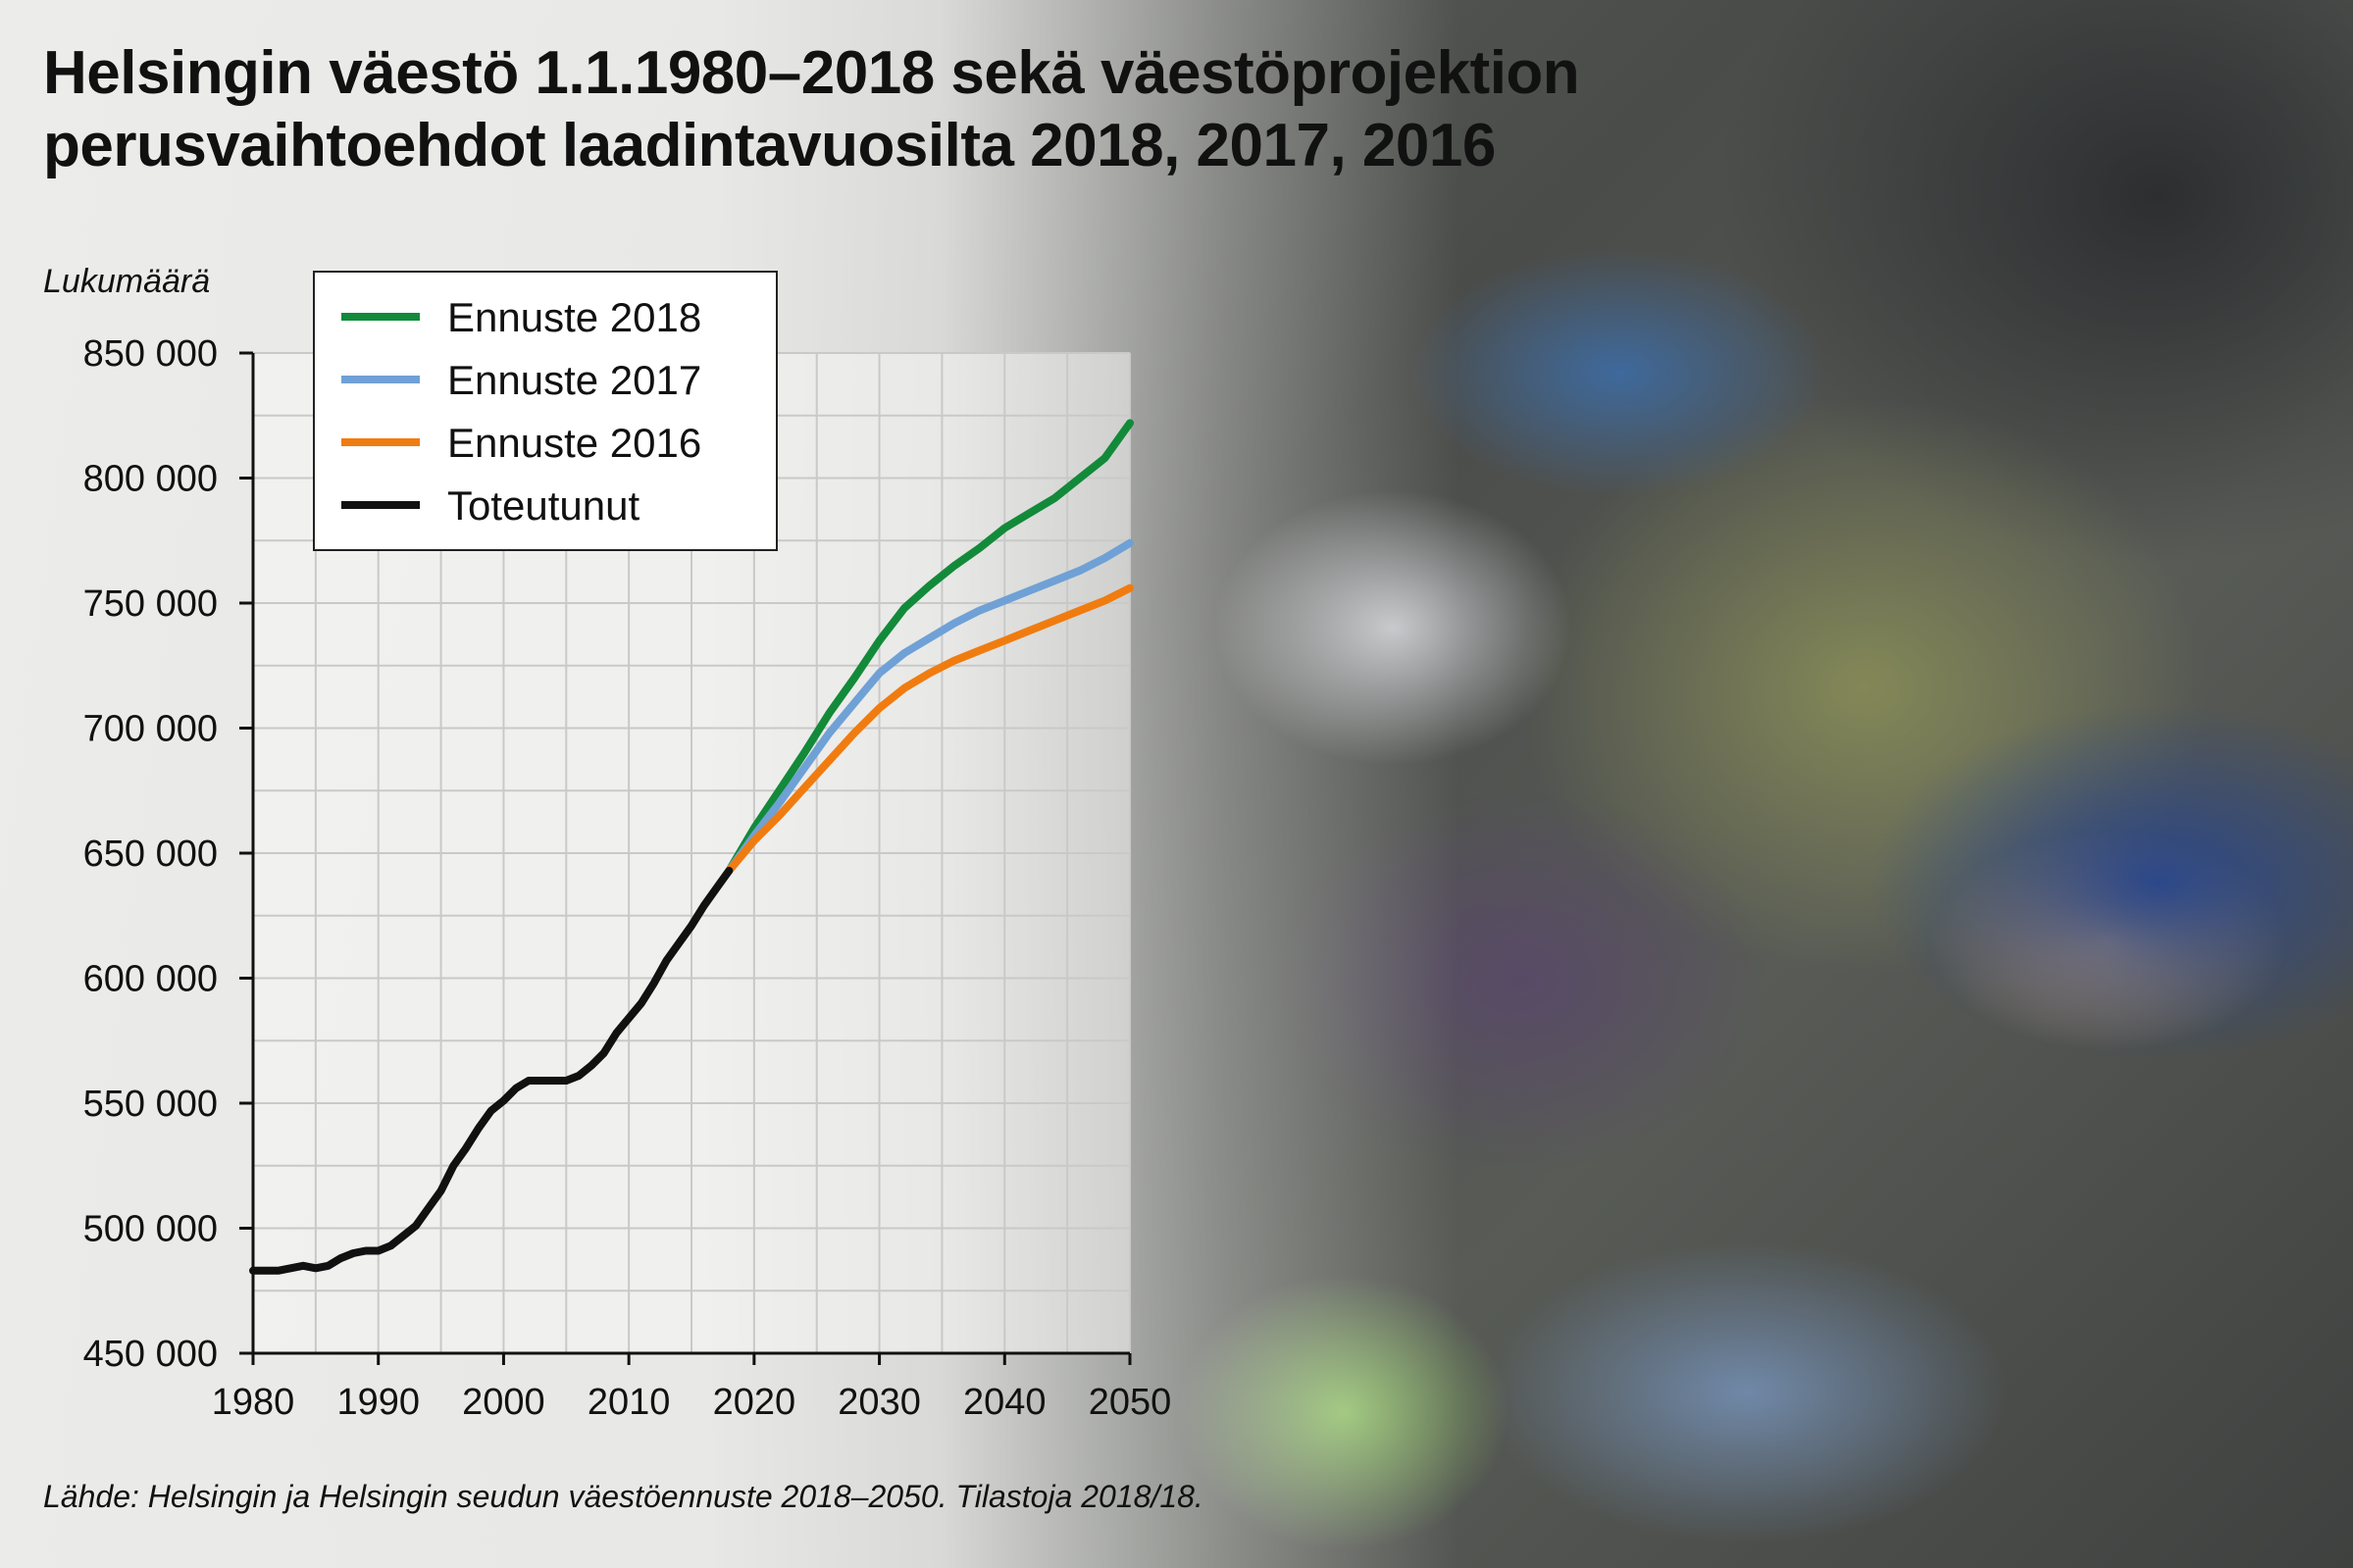  What do you see at coordinates (253, 1402) in the screenshot?
I see `x-tick-label: 1980` at bounding box center [253, 1402].